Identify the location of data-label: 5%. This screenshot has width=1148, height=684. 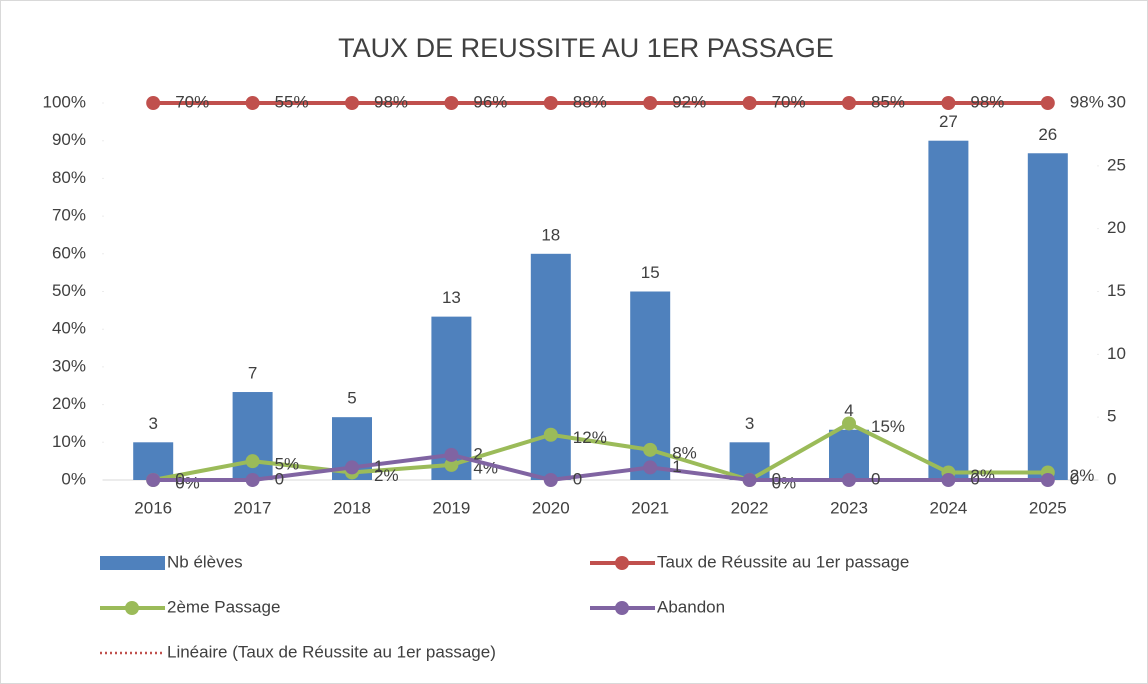
(287, 464).